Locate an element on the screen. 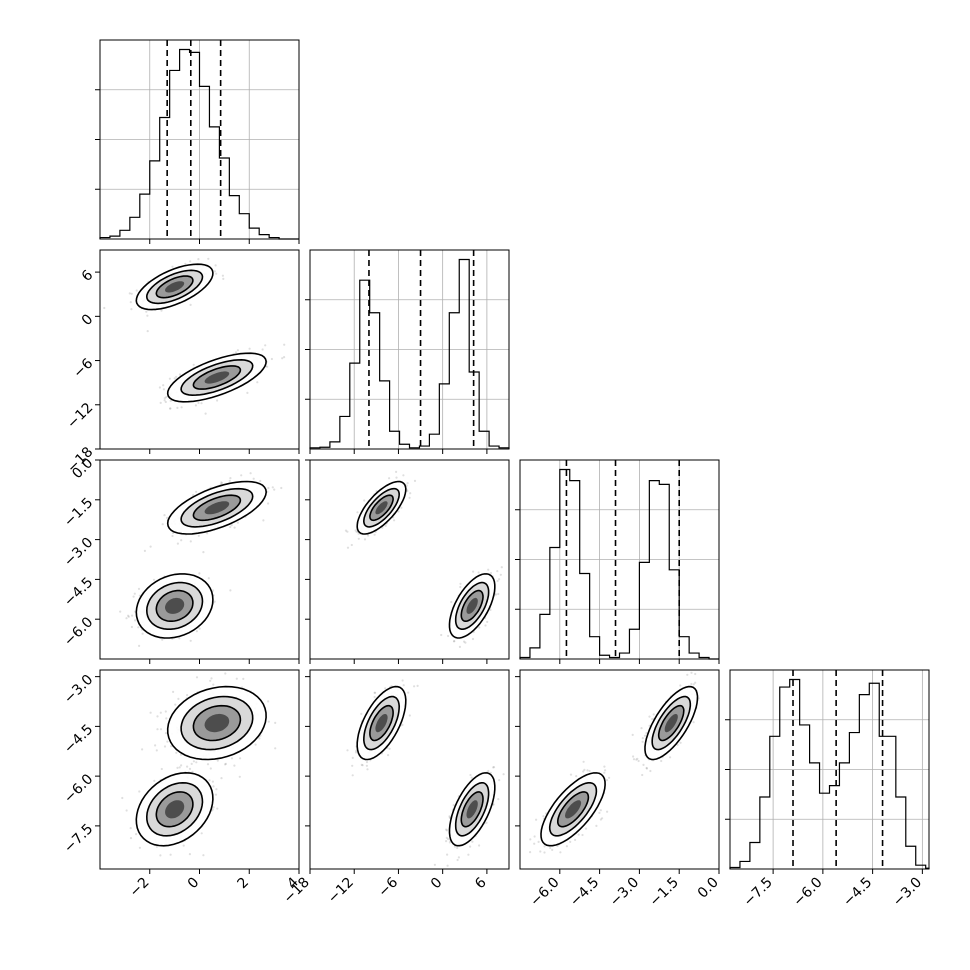 The width and height of the screenshot is (970, 970). scatter-2-1-frame is located at coordinates (409, 559).